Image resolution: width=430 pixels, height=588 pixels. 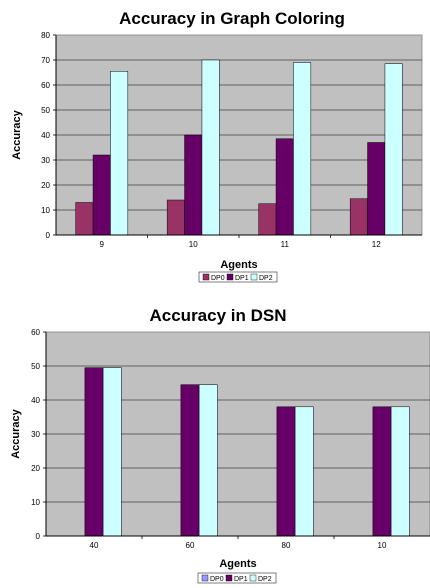 I want to click on x-tick-label: 12, so click(x=376, y=244).